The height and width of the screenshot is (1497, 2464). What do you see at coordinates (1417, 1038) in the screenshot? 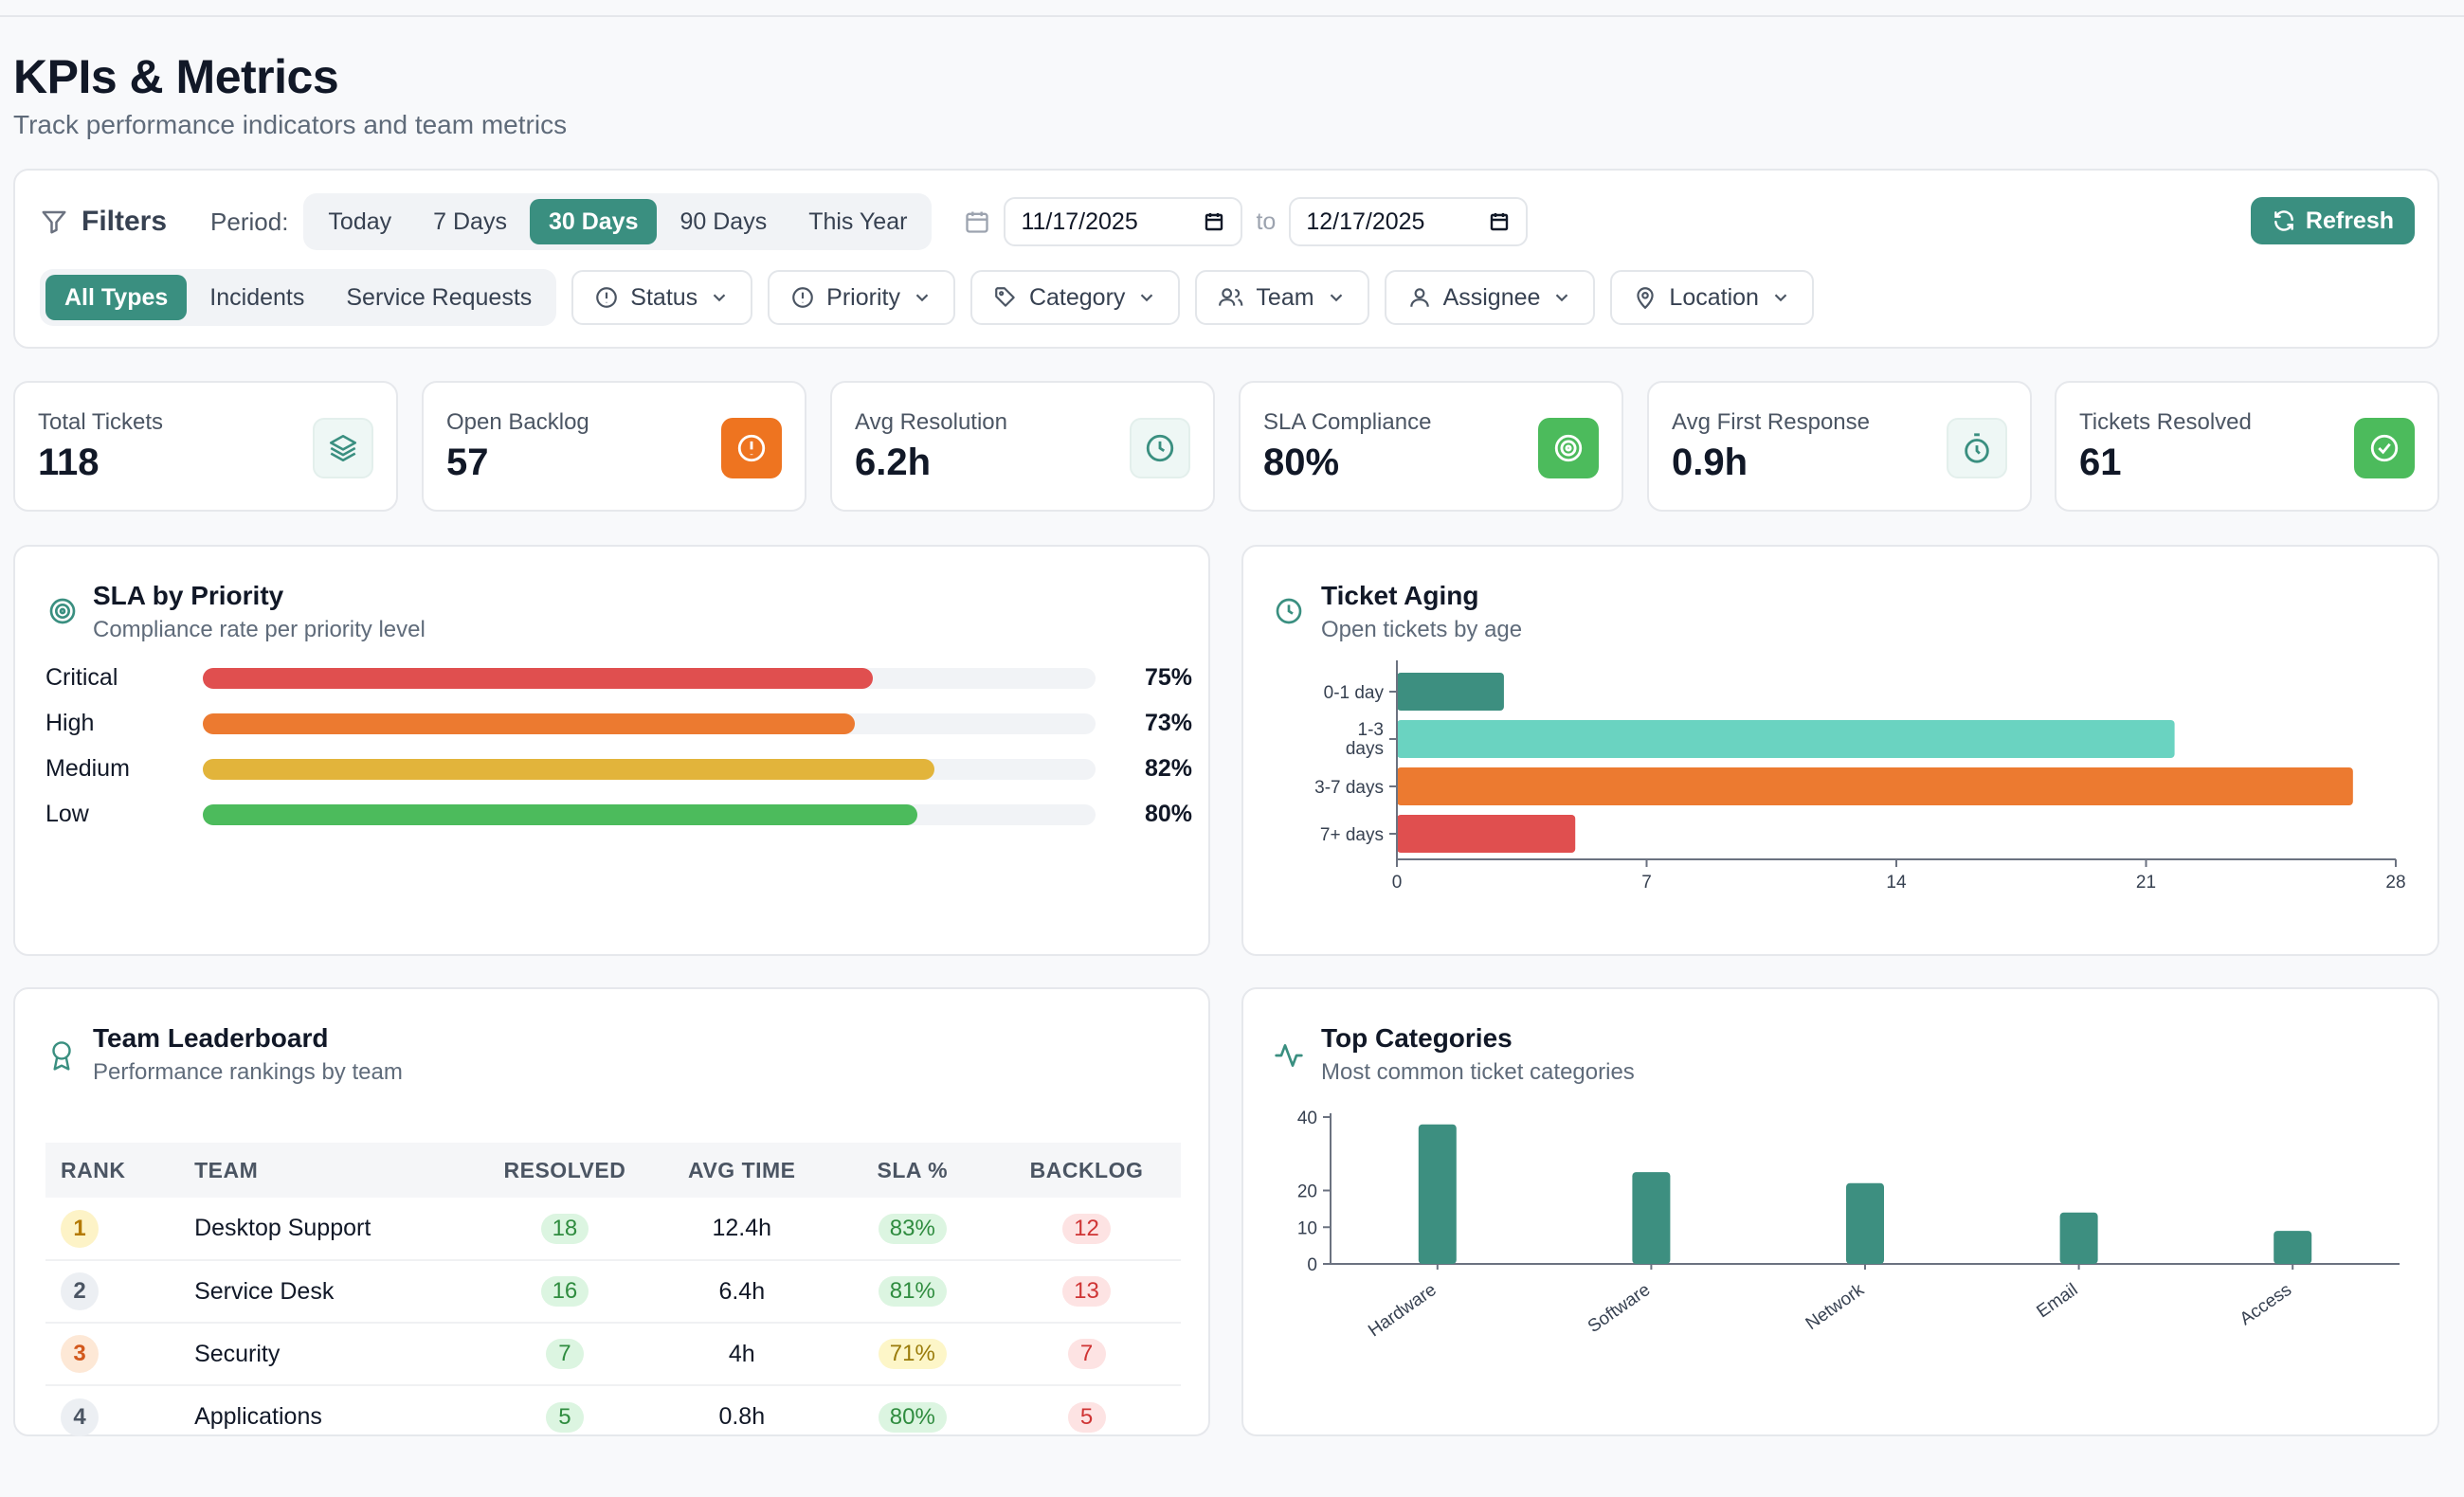
I see `categories-title: Top Categories` at bounding box center [1417, 1038].